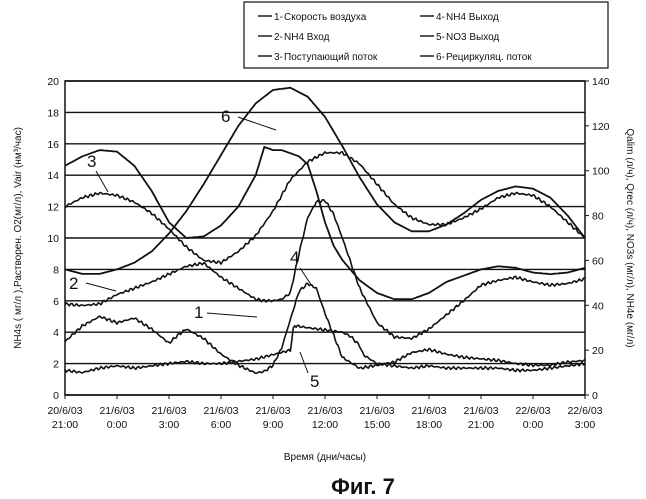  What do you see at coordinates (73, 283) in the screenshot?
I see `callout-2: 2` at bounding box center [73, 283].